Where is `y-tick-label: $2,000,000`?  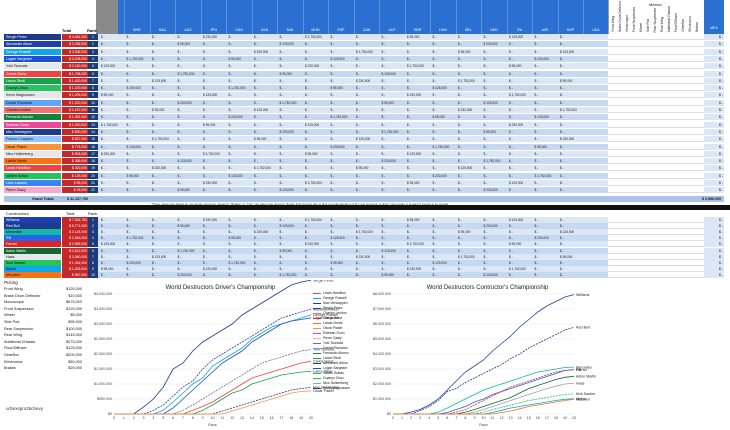
y-tick-label: $2,000,000 is located at coordinates (103, 354).